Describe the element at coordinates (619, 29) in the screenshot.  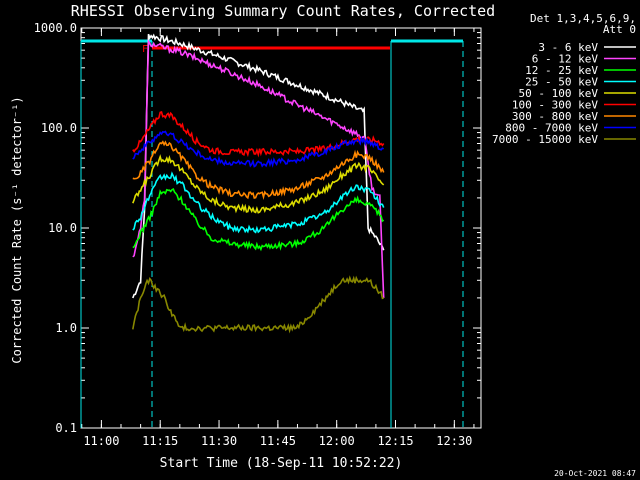
I see `legend-header-line: Att 0` at that location.